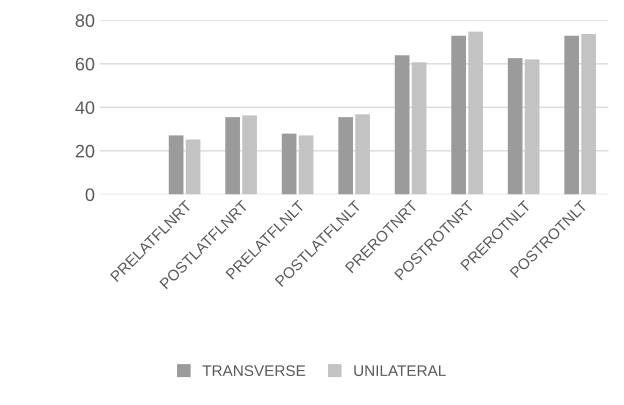 The height and width of the screenshot is (405, 624). Describe the element at coordinates (90, 195) in the screenshot. I see `y-tick-label: 0` at that location.